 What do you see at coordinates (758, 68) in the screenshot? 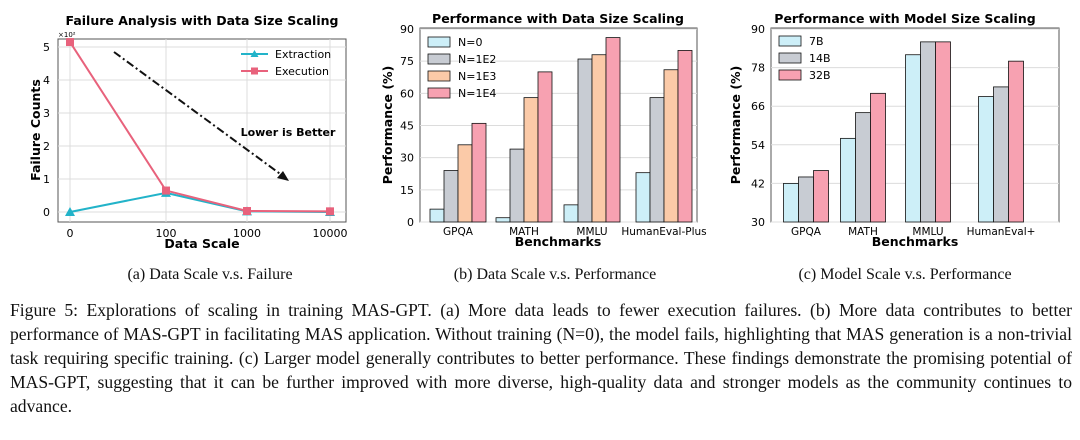
I see `chart-c-ytick-label: 78` at bounding box center [758, 68].